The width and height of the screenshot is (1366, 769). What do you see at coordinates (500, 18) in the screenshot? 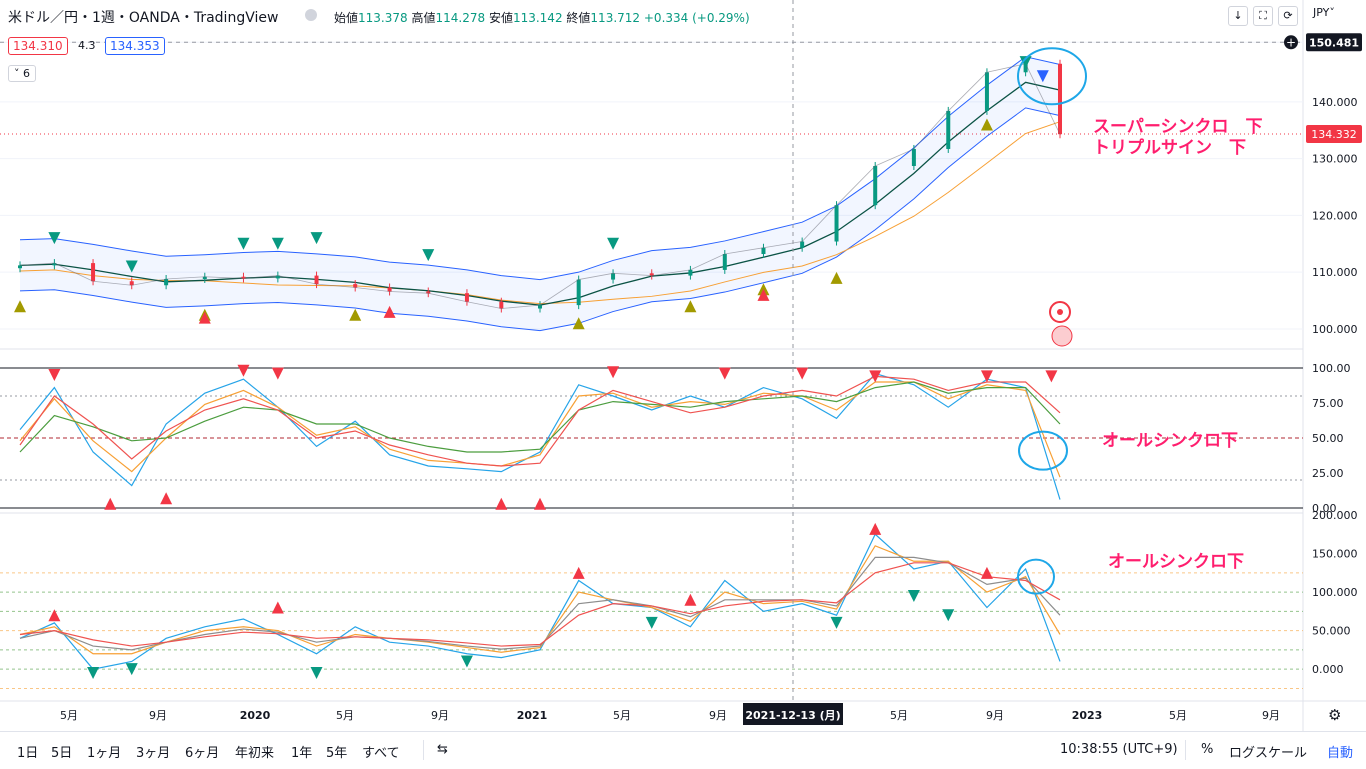
I see `low-label: 安値` at bounding box center [500, 18].